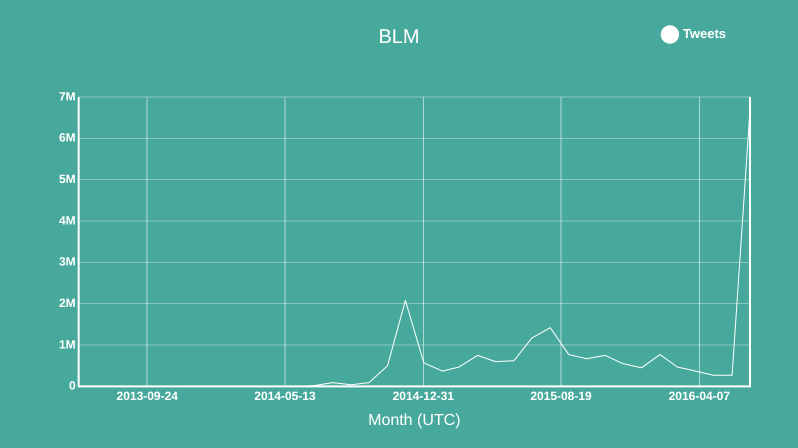 This screenshot has width=798, height=448. What do you see at coordinates (147, 395) in the screenshot?
I see `x-tick-label: 2013-09-24` at bounding box center [147, 395].